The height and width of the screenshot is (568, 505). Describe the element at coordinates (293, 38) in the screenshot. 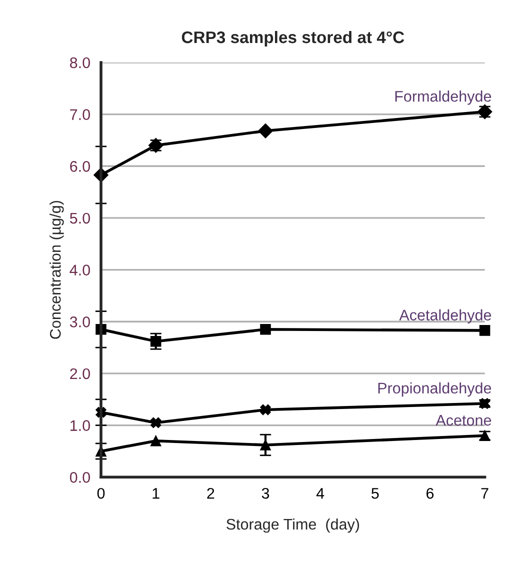

I see `chart-title: CRP3 samples stored at 4°C` at that location.